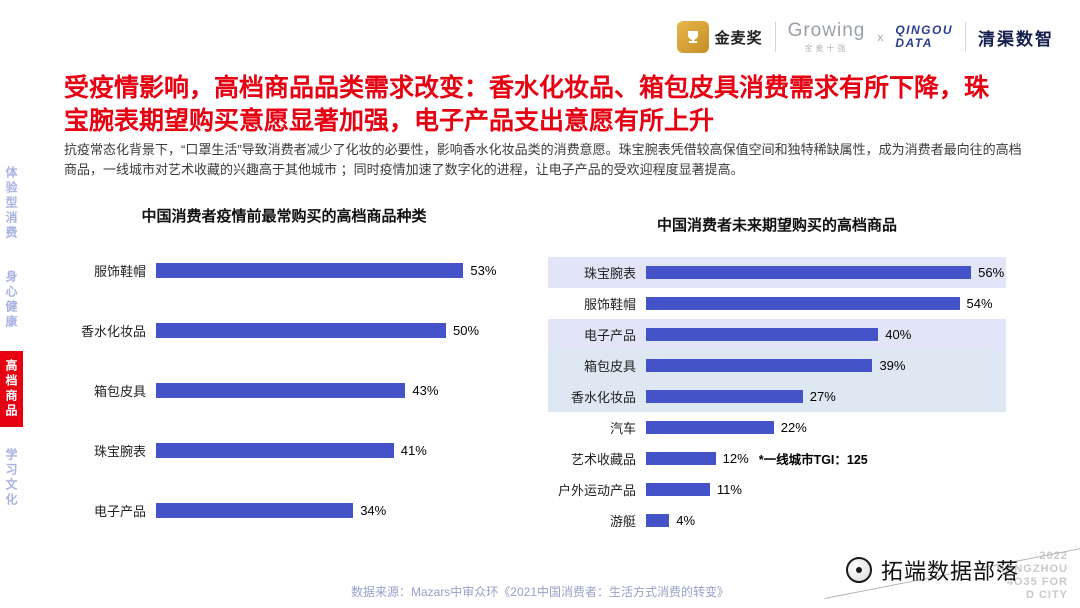  I want to click on chart-row: 服饰鞋帽 54%, so click(777, 303).